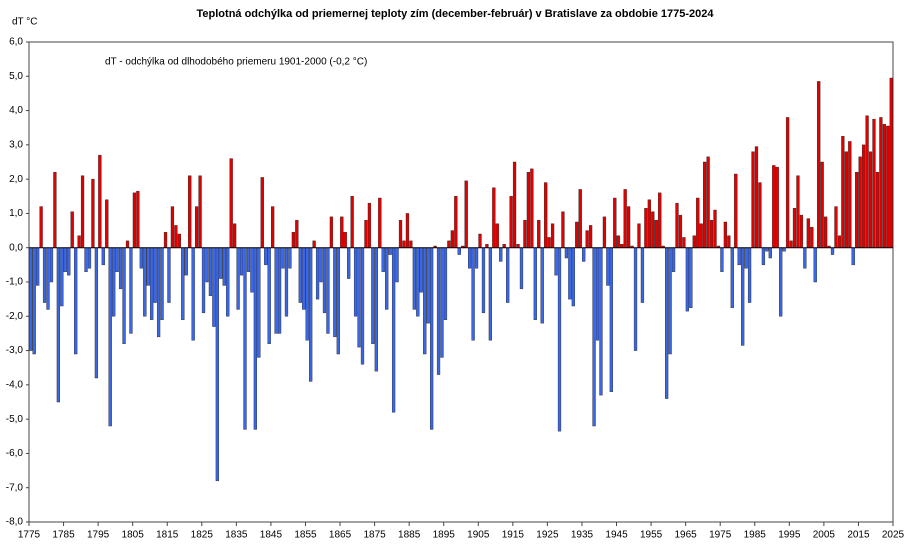 This screenshot has height=545, width=911. Describe the element at coordinates (29, 535) in the screenshot. I see `x-tick-label: 1775` at that location.